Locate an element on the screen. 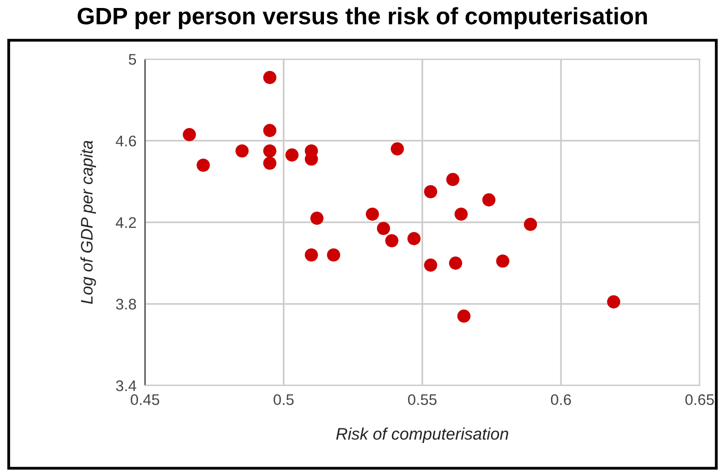 This screenshot has width=725, height=473. y-axis-title: Log of GDP per capita is located at coordinates (88, 222).